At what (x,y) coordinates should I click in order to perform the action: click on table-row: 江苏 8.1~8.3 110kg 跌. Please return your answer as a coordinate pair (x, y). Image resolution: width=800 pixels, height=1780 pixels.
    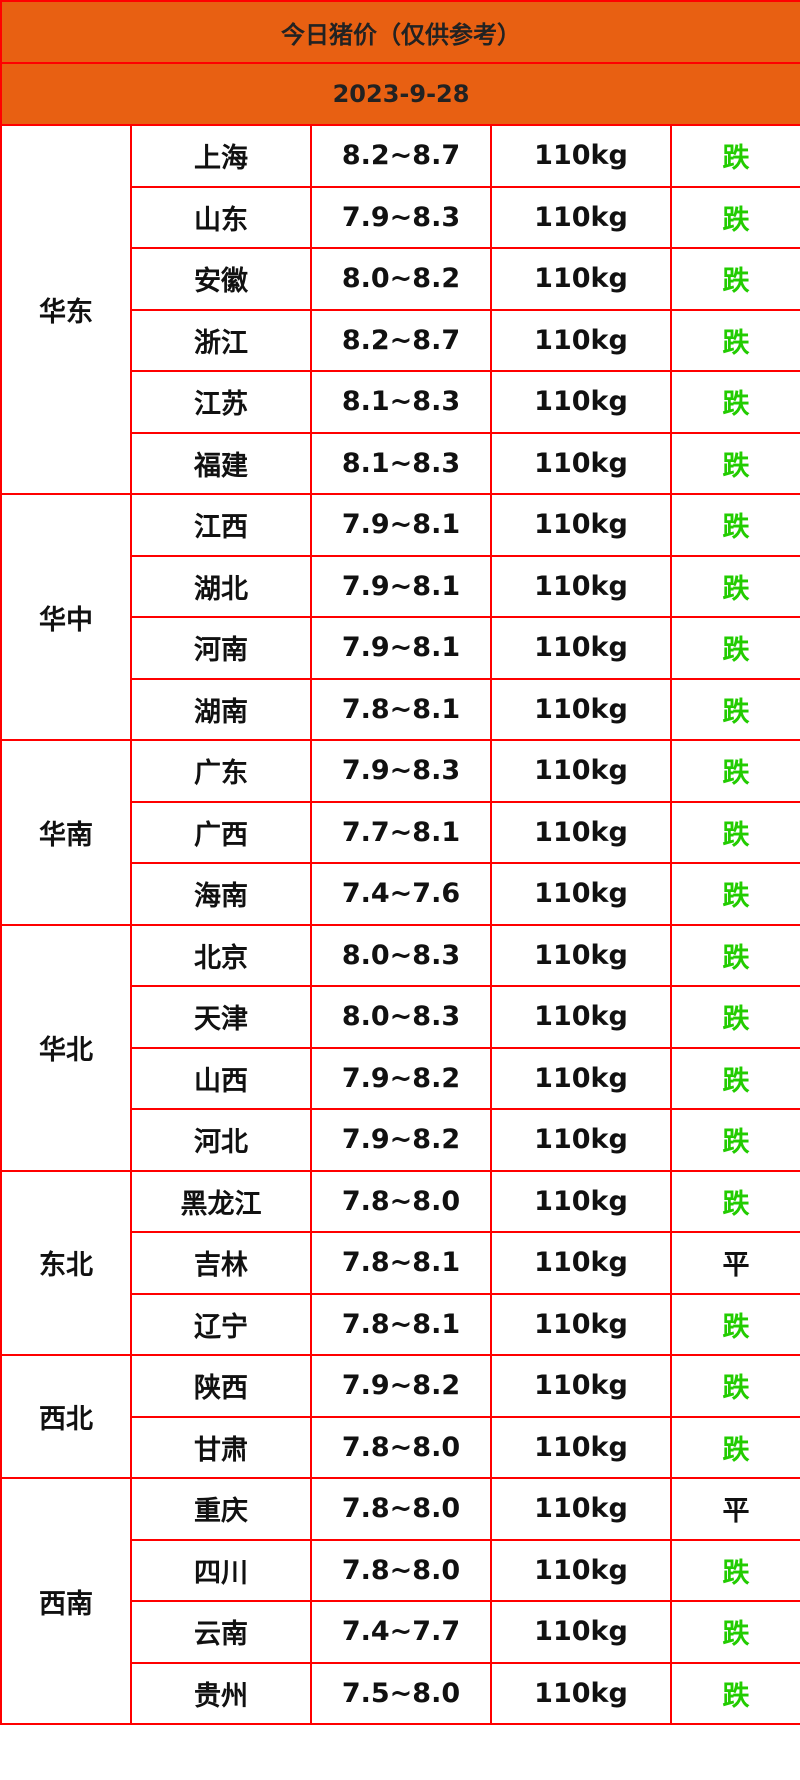
    Looking at the image, I should click on (400, 402).